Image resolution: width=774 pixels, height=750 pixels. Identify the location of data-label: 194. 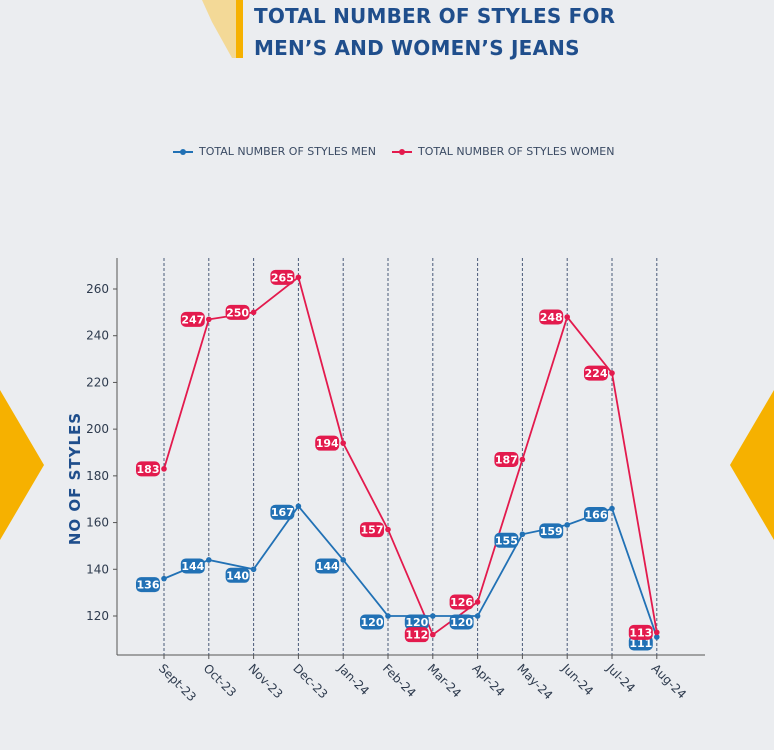
(327, 443).